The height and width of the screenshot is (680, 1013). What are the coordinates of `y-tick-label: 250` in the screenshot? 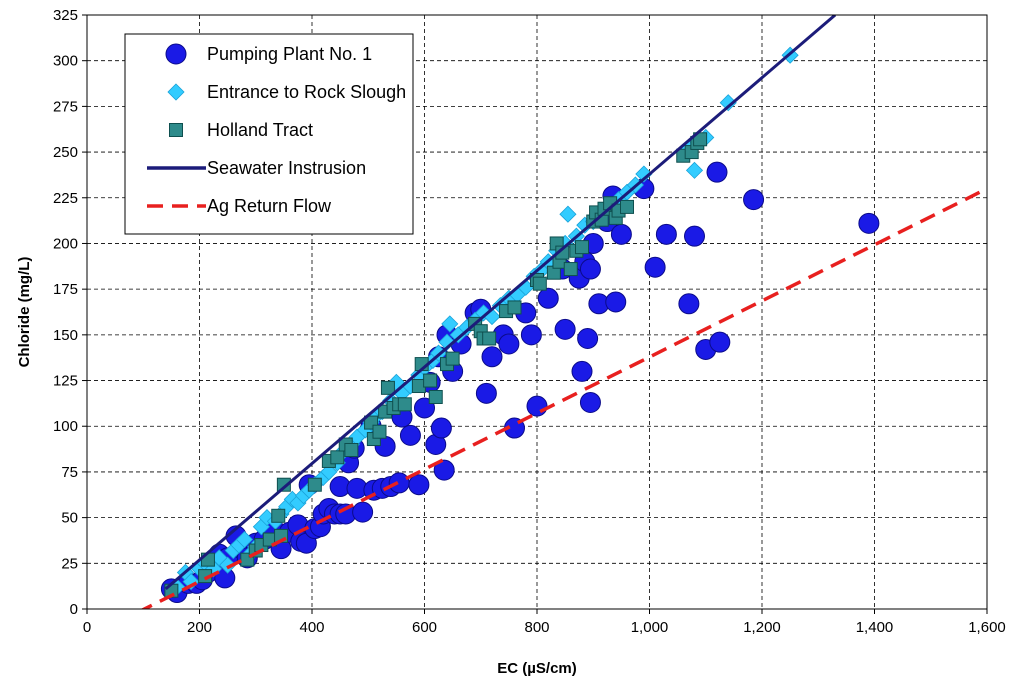 It's located at (65, 152).